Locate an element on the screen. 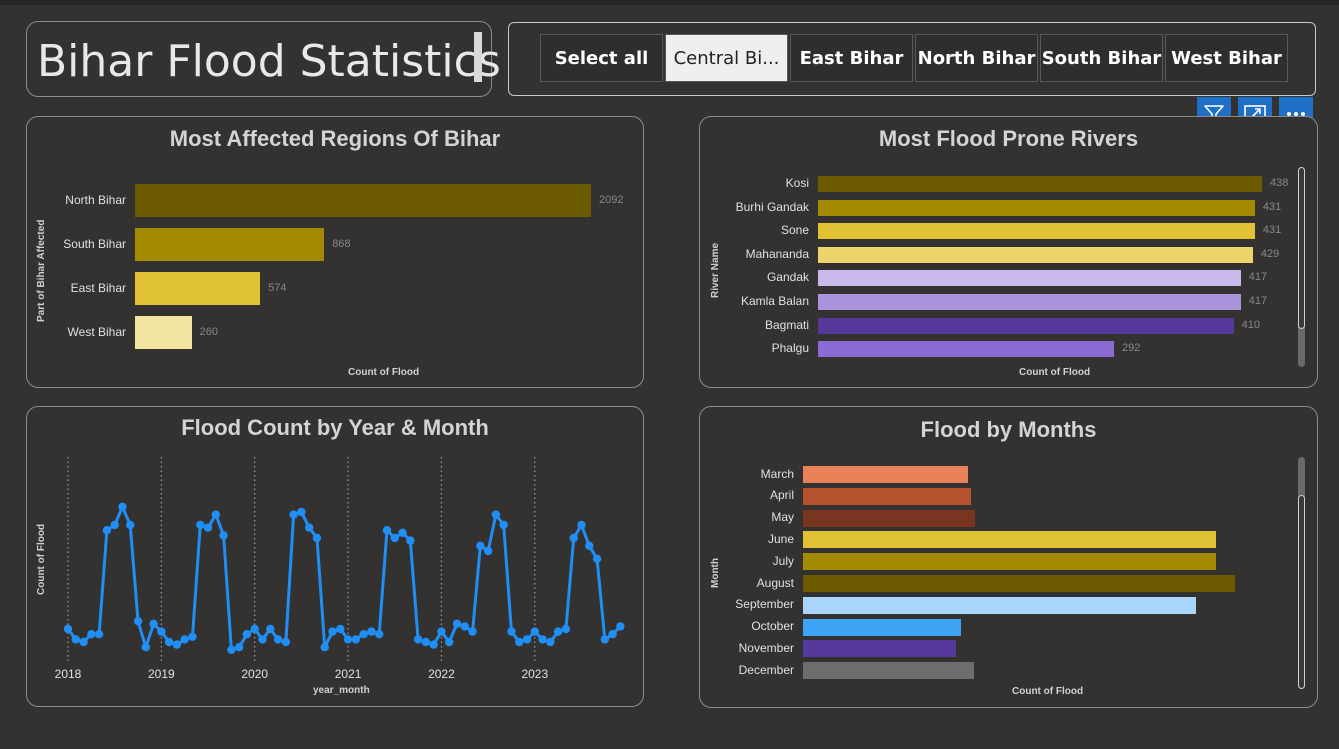 The height and width of the screenshot is (749, 1339). months-bar-june is located at coordinates (1009, 540).